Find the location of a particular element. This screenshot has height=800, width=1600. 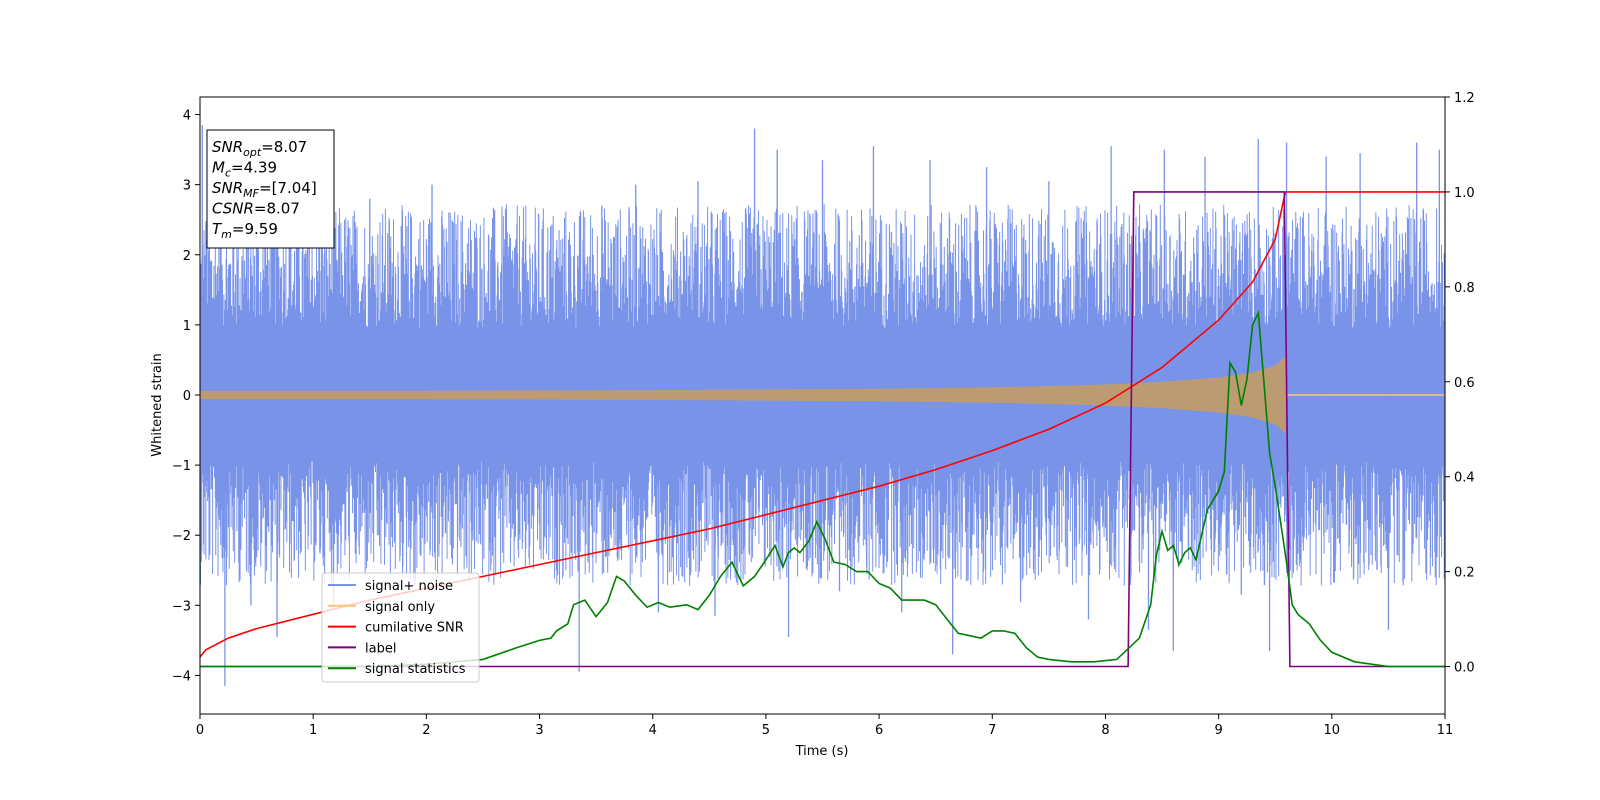

annotation-line: SNRMF=[7.04] is located at coordinates (264, 189).